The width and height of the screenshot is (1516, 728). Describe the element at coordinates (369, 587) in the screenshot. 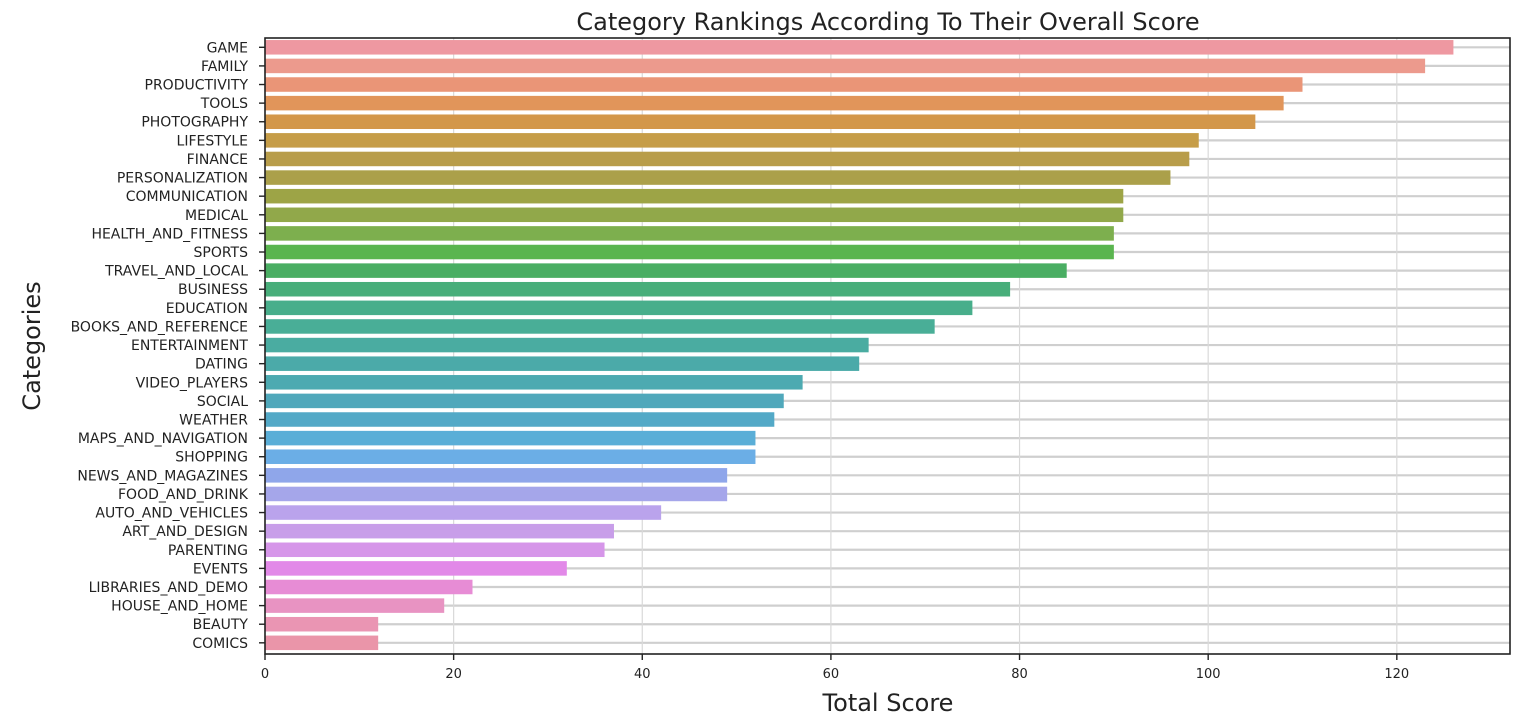

I see `bar-libraries-and-demo` at that location.